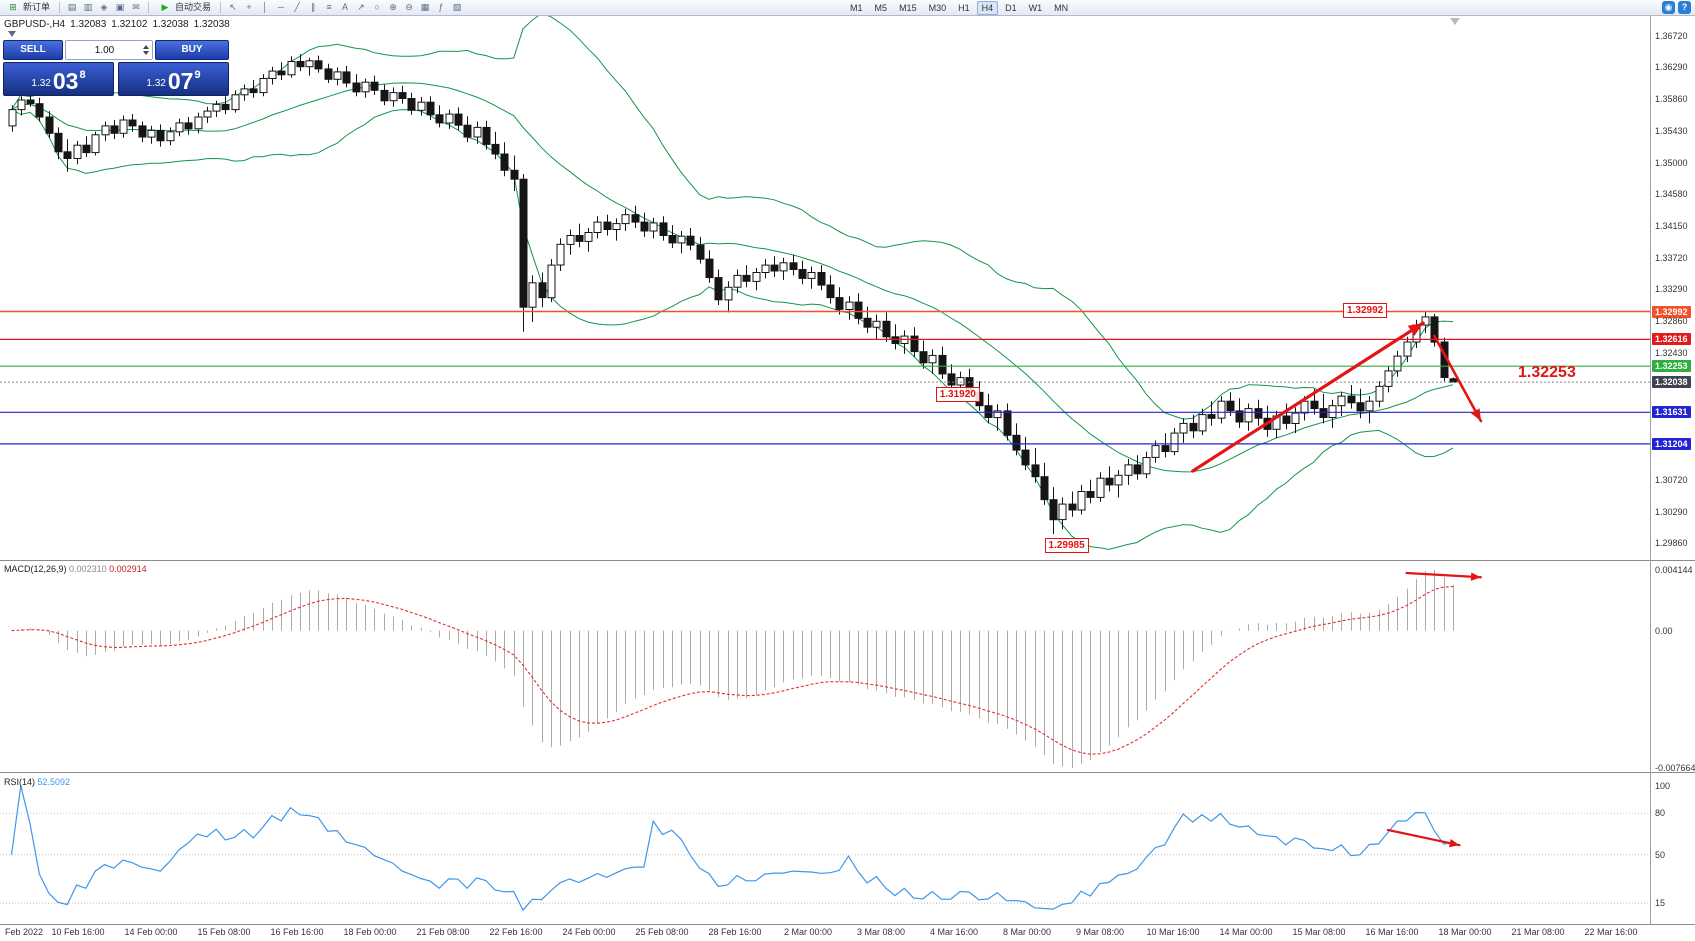 The height and width of the screenshot is (941, 1695). What do you see at coordinates (28, 7) in the screenshot?
I see `new-order-button: ⊞ 新订单` at bounding box center [28, 7].